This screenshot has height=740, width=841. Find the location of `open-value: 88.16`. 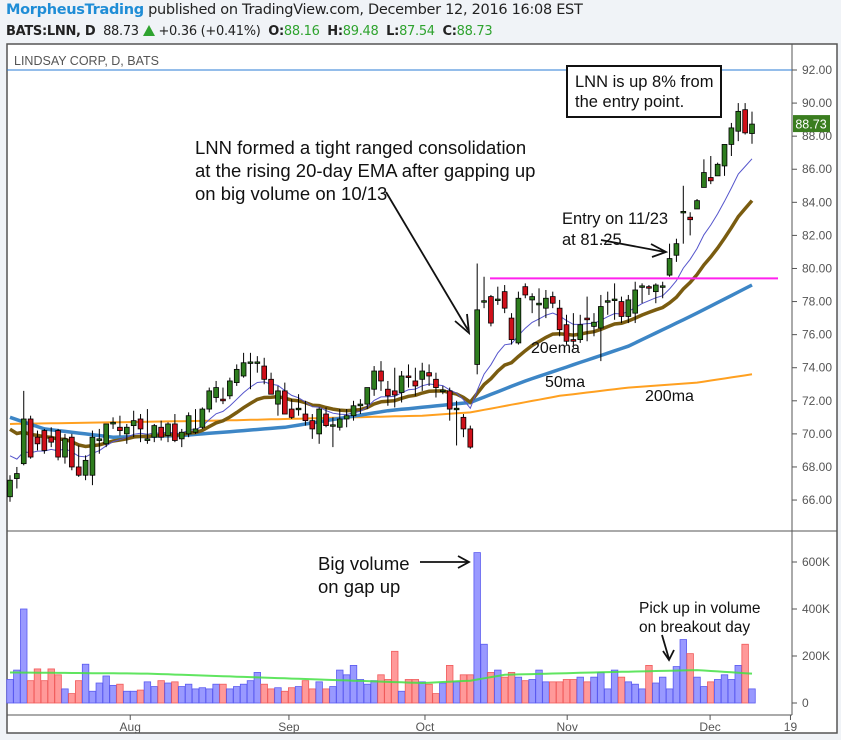

open-value: 88.16 is located at coordinates (301, 31).